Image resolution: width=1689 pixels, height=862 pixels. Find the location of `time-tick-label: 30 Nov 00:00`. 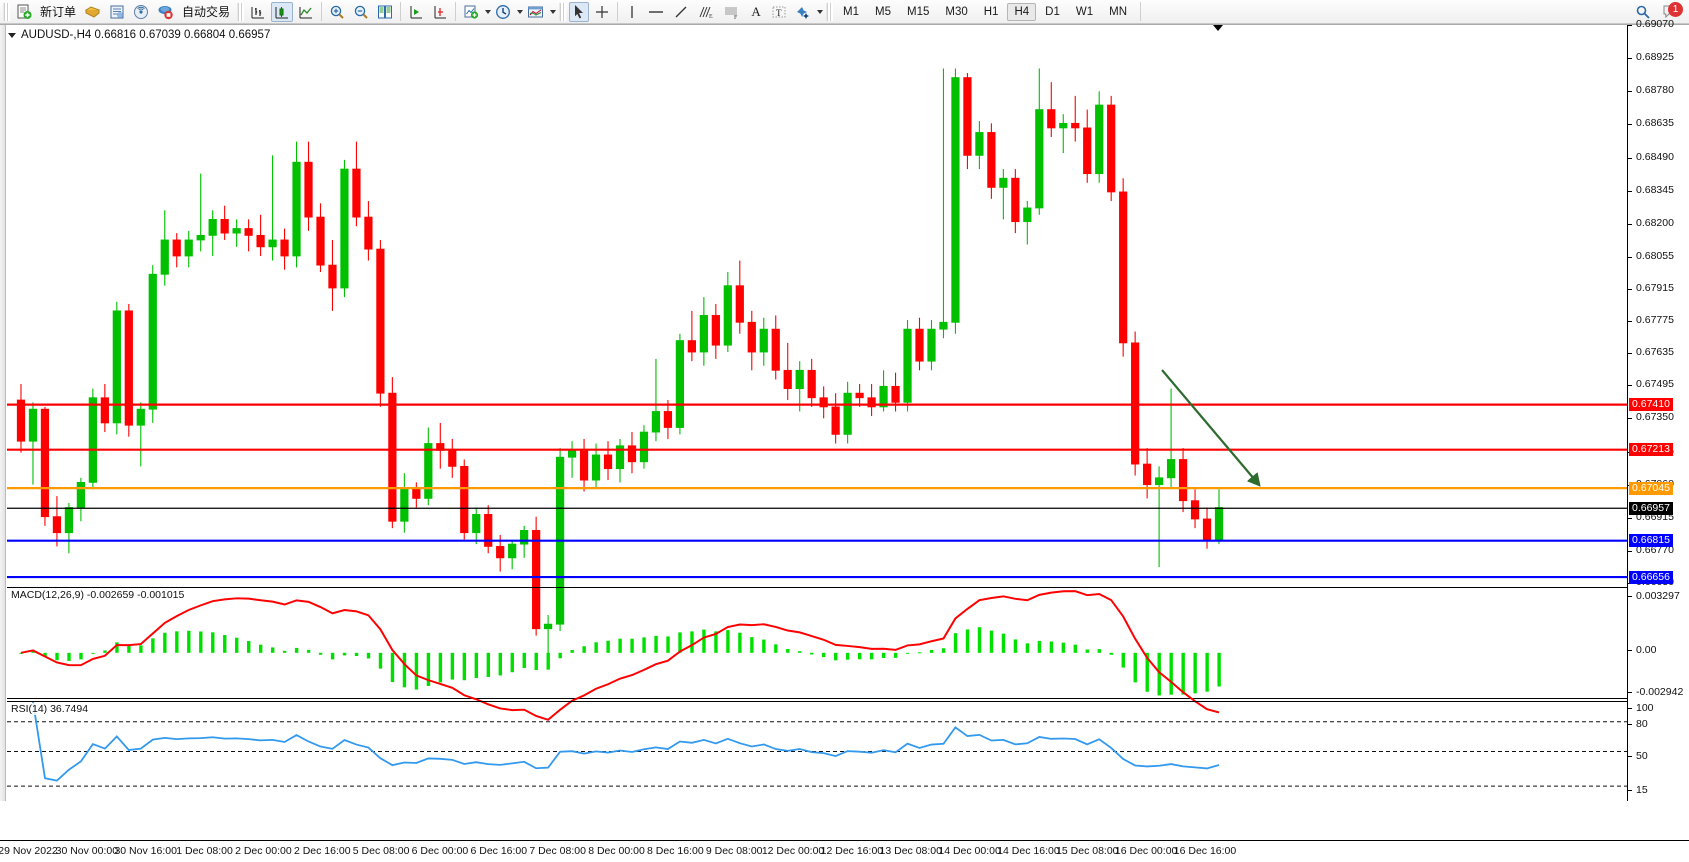

time-tick-label: 30 Nov 00:00 is located at coordinates (87, 851).